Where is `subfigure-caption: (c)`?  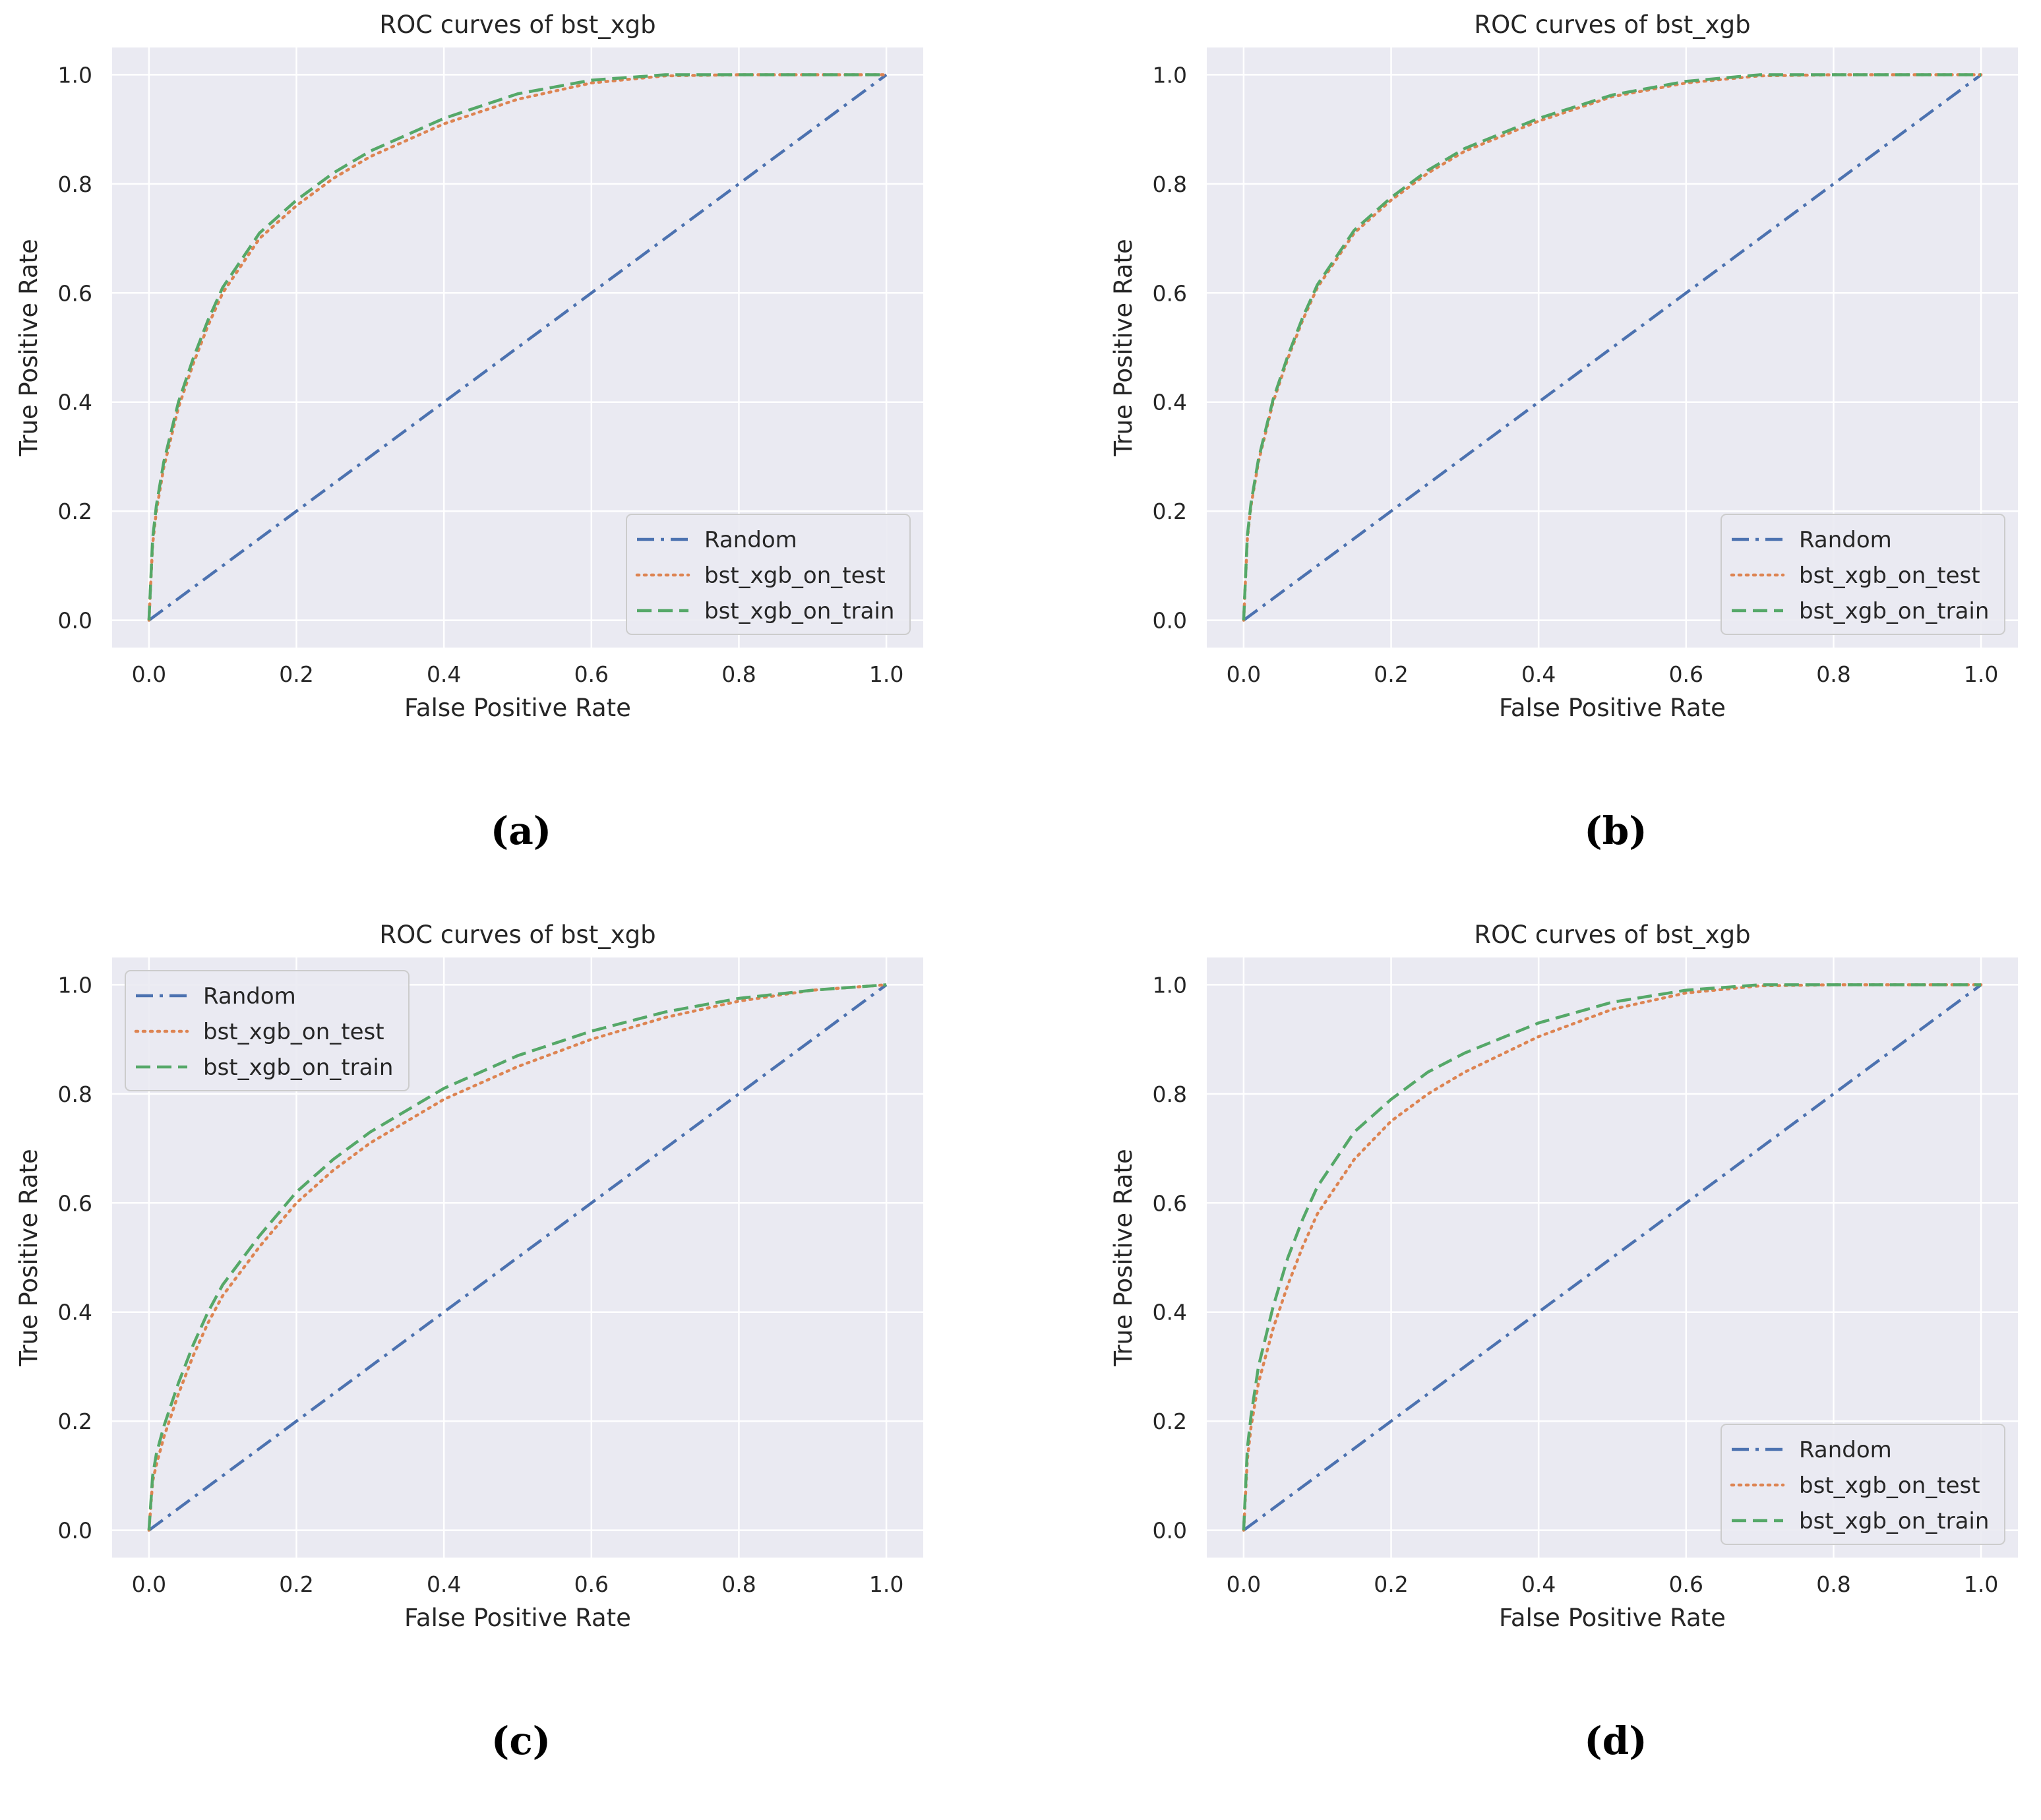 subfigure-caption: (c) is located at coordinates (521, 1740).